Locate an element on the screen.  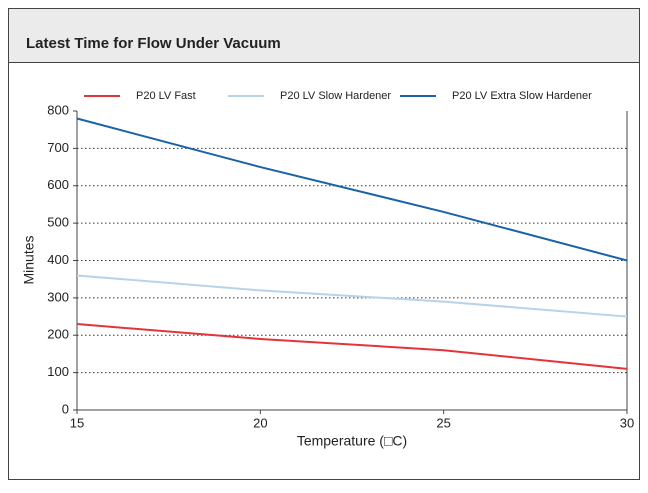
y-tick-label: 0 is located at coordinates (65, 408).